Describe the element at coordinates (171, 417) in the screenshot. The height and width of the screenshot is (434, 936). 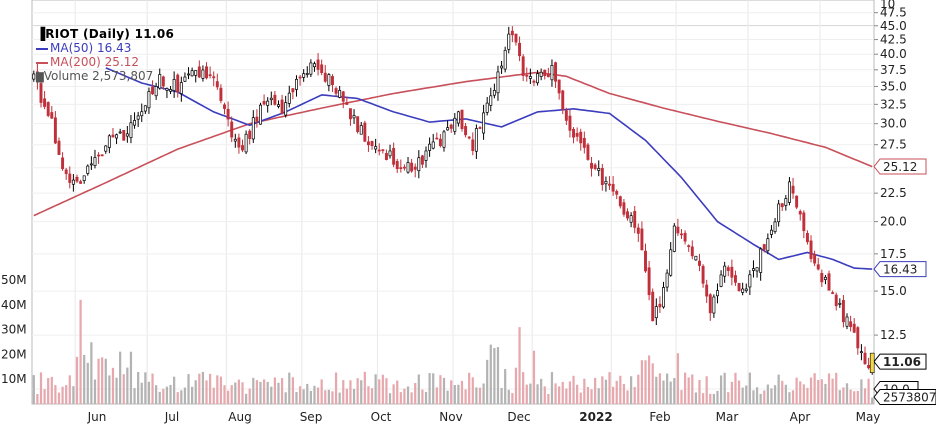
I see `x-axis-label: Jul` at that location.